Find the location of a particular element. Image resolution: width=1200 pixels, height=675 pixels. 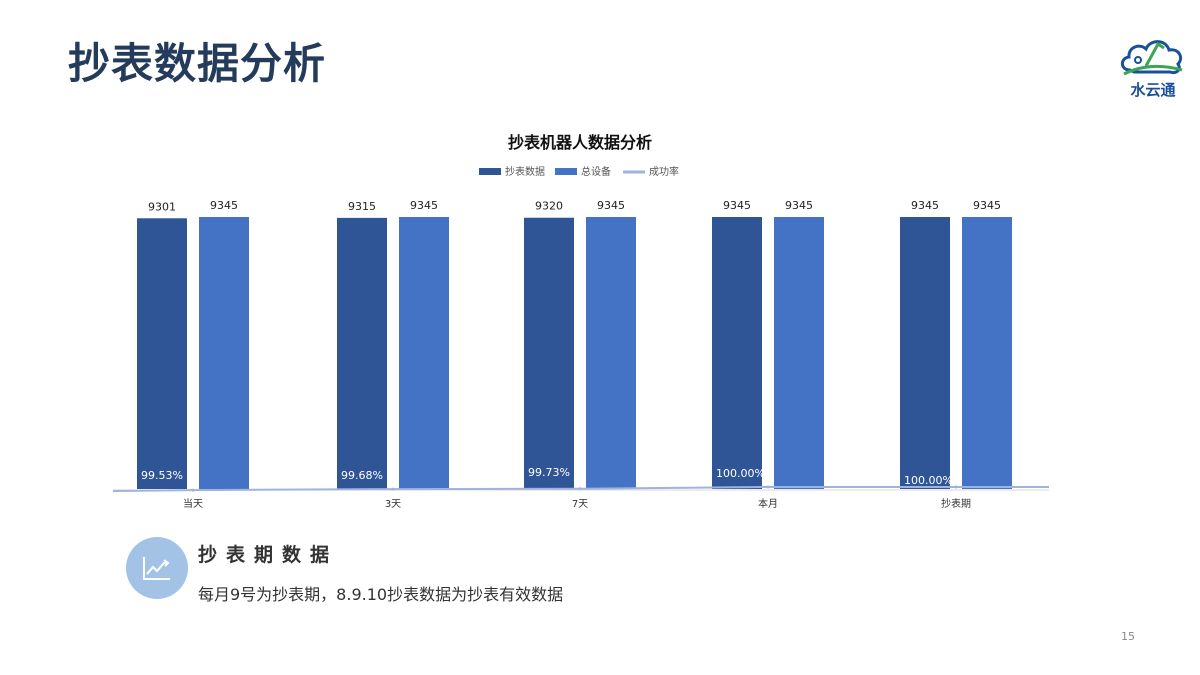

footer-description: 每月9号为抄表期，8.9.10抄表数据为抄表有效数据 is located at coordinates (381, 594).